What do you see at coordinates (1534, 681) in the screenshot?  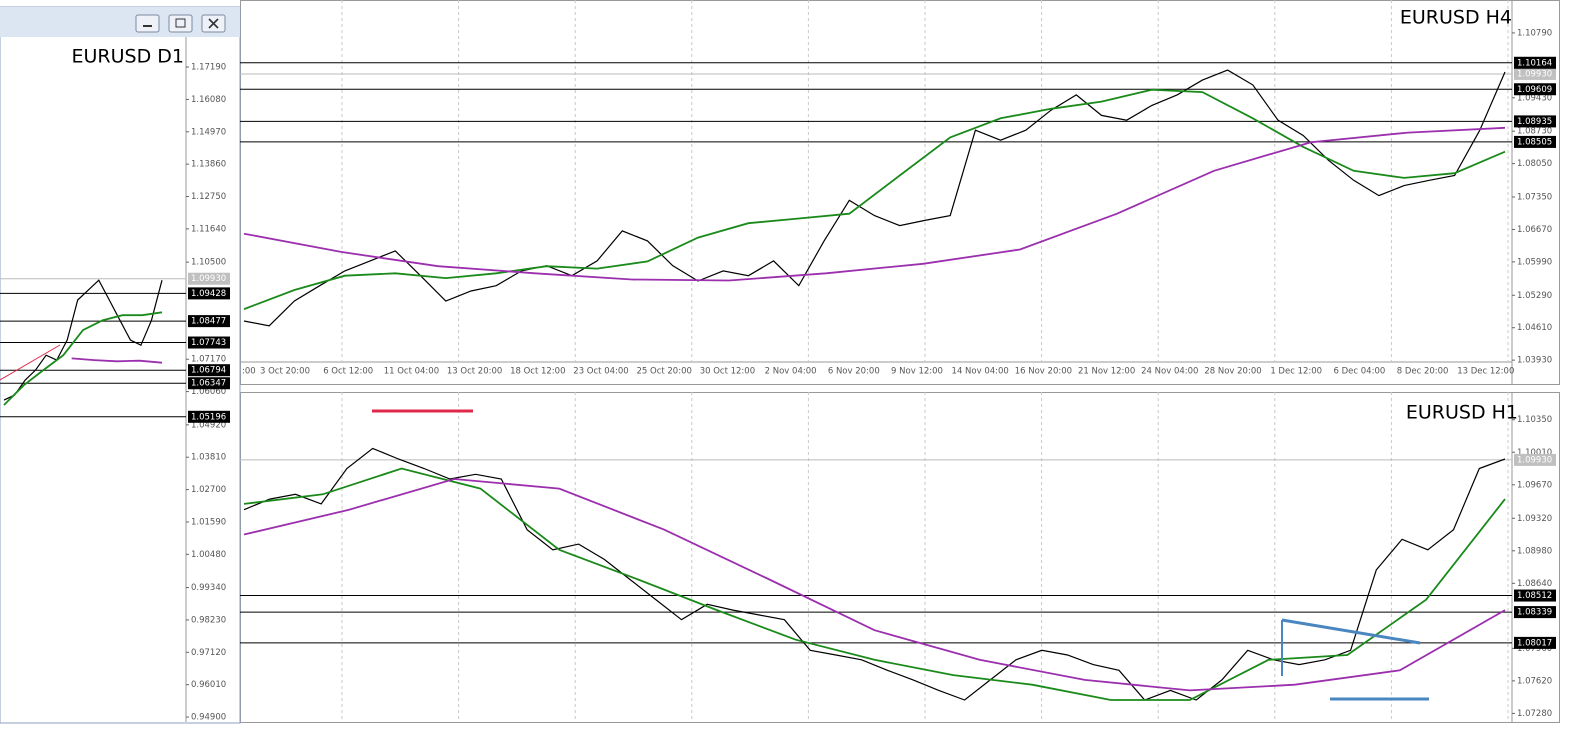 I see `price-label: 1.07620` at bounding box center [1534, 681].